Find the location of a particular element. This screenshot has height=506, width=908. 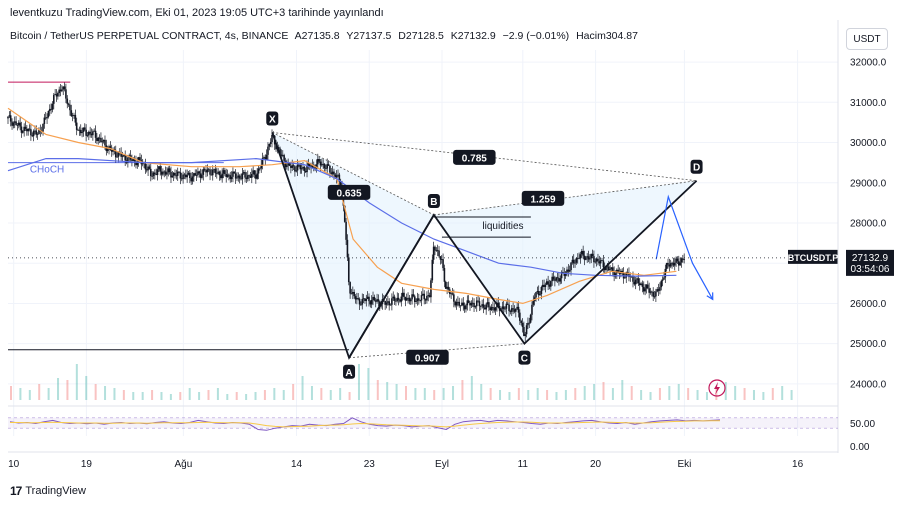

price-tick-label: 26000.0 is located at coordinates (868, 304).